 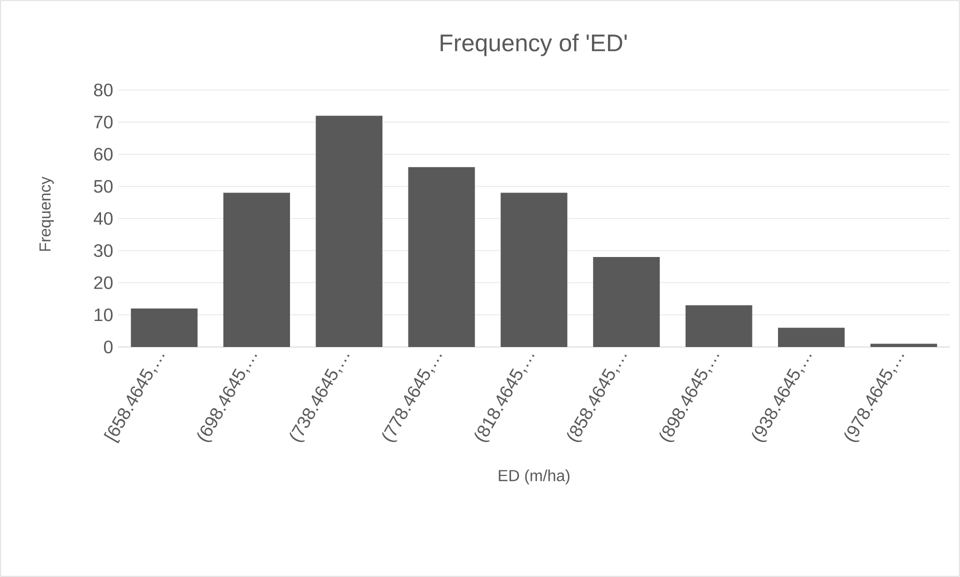 I want to click on x-axis-title: ED (m/ha), so click(x=534, y=477).